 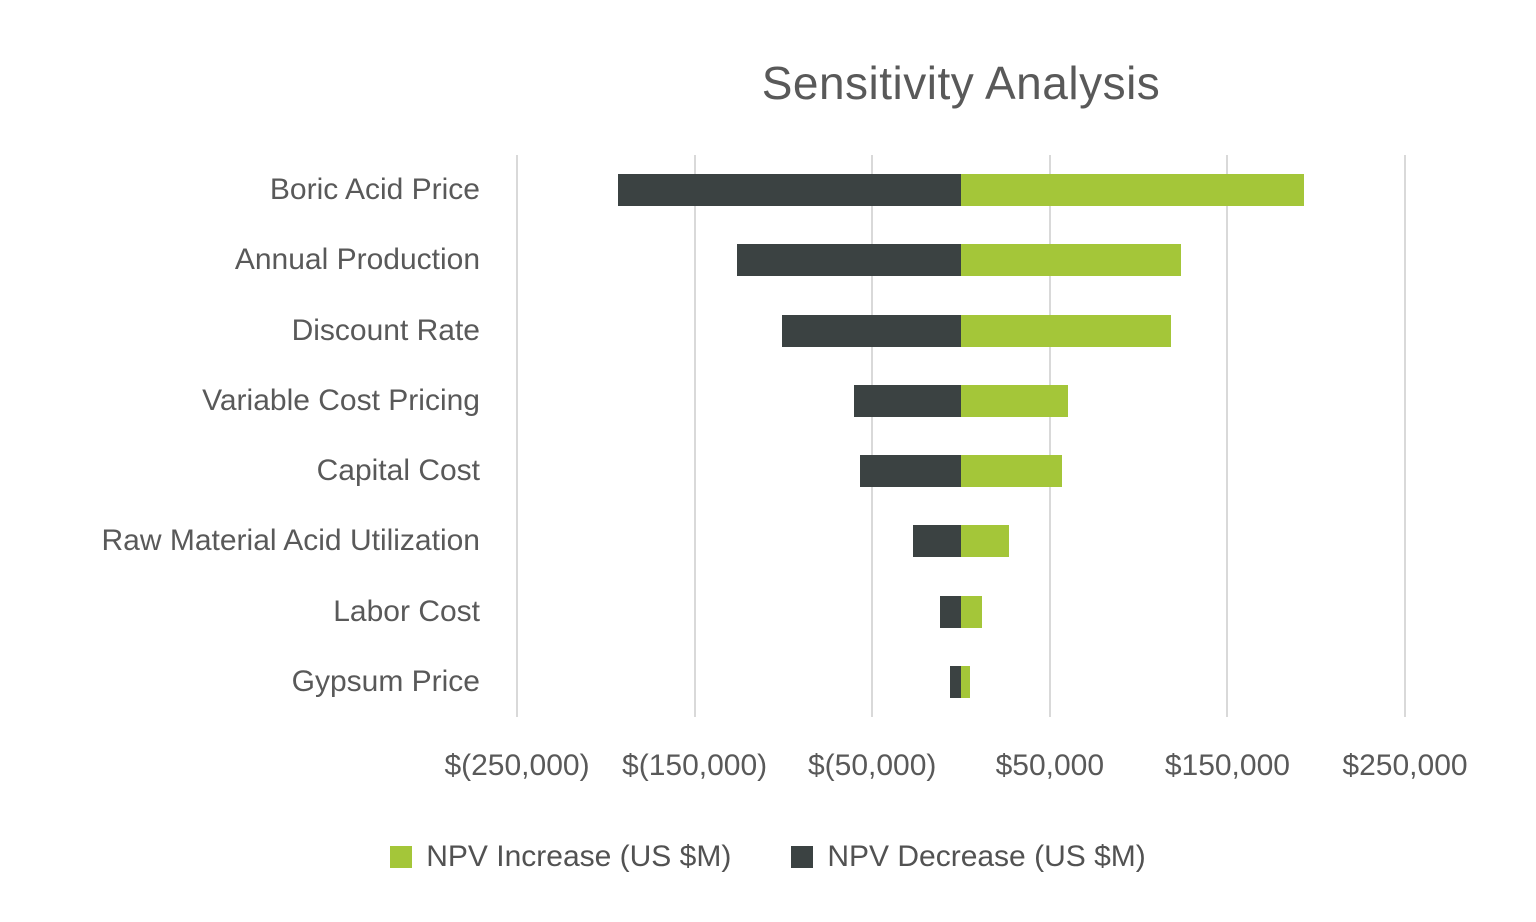 I want to click on x-axis-tick-label: $150,000, so click(x=1227, y=765).